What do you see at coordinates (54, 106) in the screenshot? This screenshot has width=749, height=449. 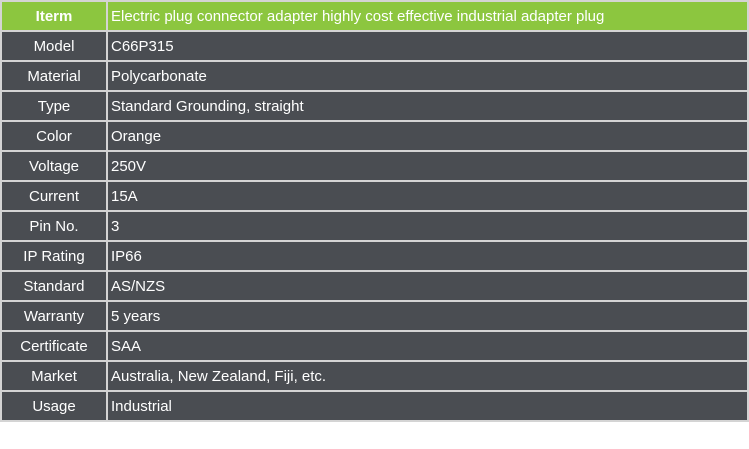 I see `row-label: Type` at bounding box center [54, 106].